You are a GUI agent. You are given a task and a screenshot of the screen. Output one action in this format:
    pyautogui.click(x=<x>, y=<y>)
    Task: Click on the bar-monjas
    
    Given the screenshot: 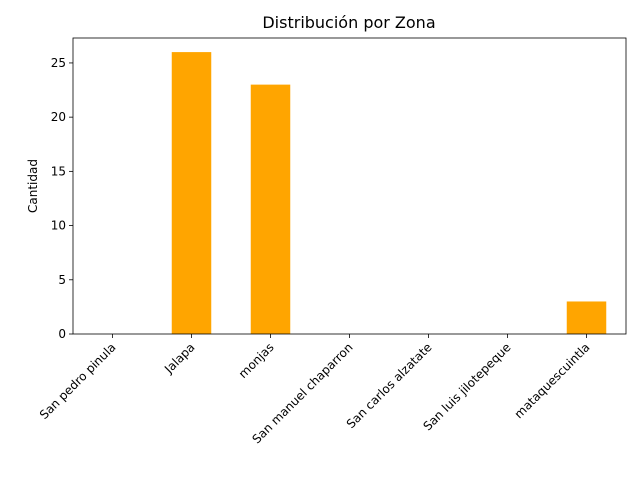 What is the action you would take?
    pyautogui.click(x=270, y=209)
    